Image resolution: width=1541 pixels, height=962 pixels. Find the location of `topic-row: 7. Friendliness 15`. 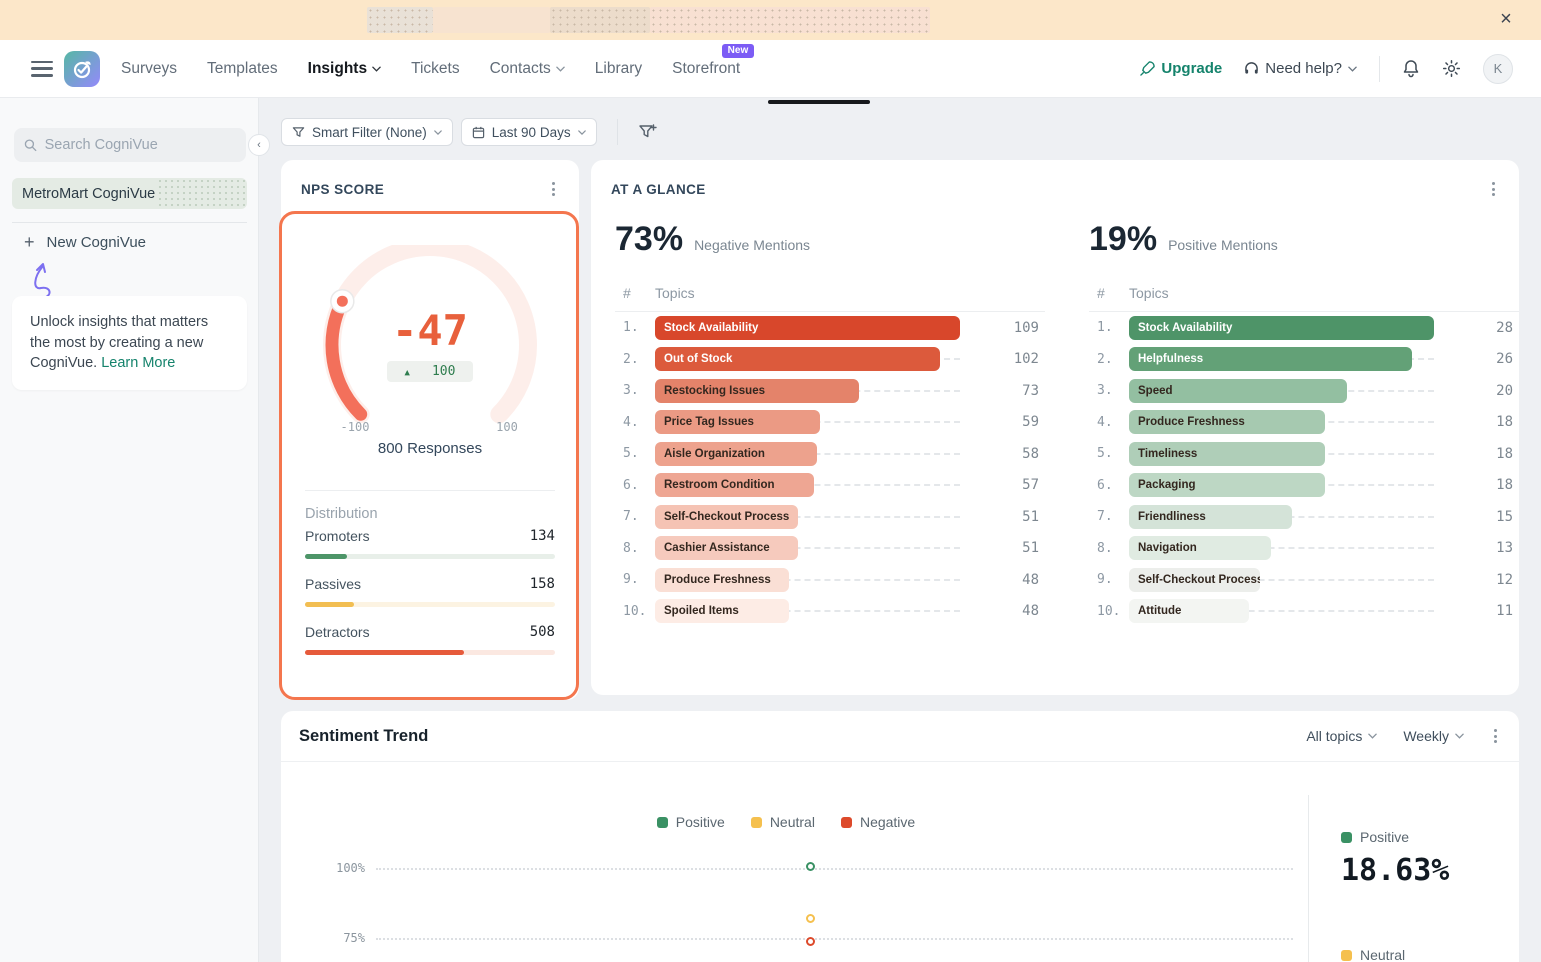

topic-row: 7. Friendliness 15 is located at coordinates (1304, 517).